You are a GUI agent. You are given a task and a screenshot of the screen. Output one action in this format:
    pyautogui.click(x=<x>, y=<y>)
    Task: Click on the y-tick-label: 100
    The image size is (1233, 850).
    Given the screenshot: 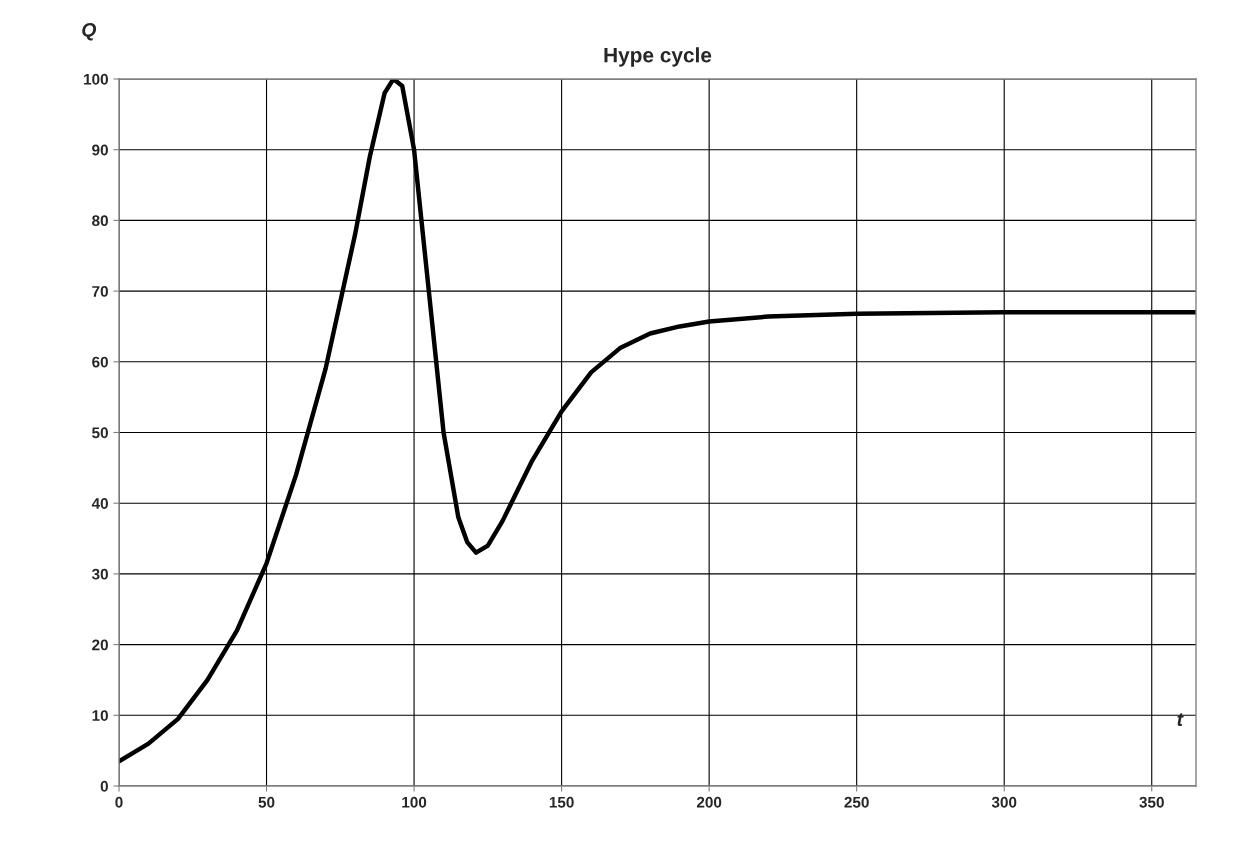 What is the action you would take?
    pyautogui.click(x=96, y=79)
    